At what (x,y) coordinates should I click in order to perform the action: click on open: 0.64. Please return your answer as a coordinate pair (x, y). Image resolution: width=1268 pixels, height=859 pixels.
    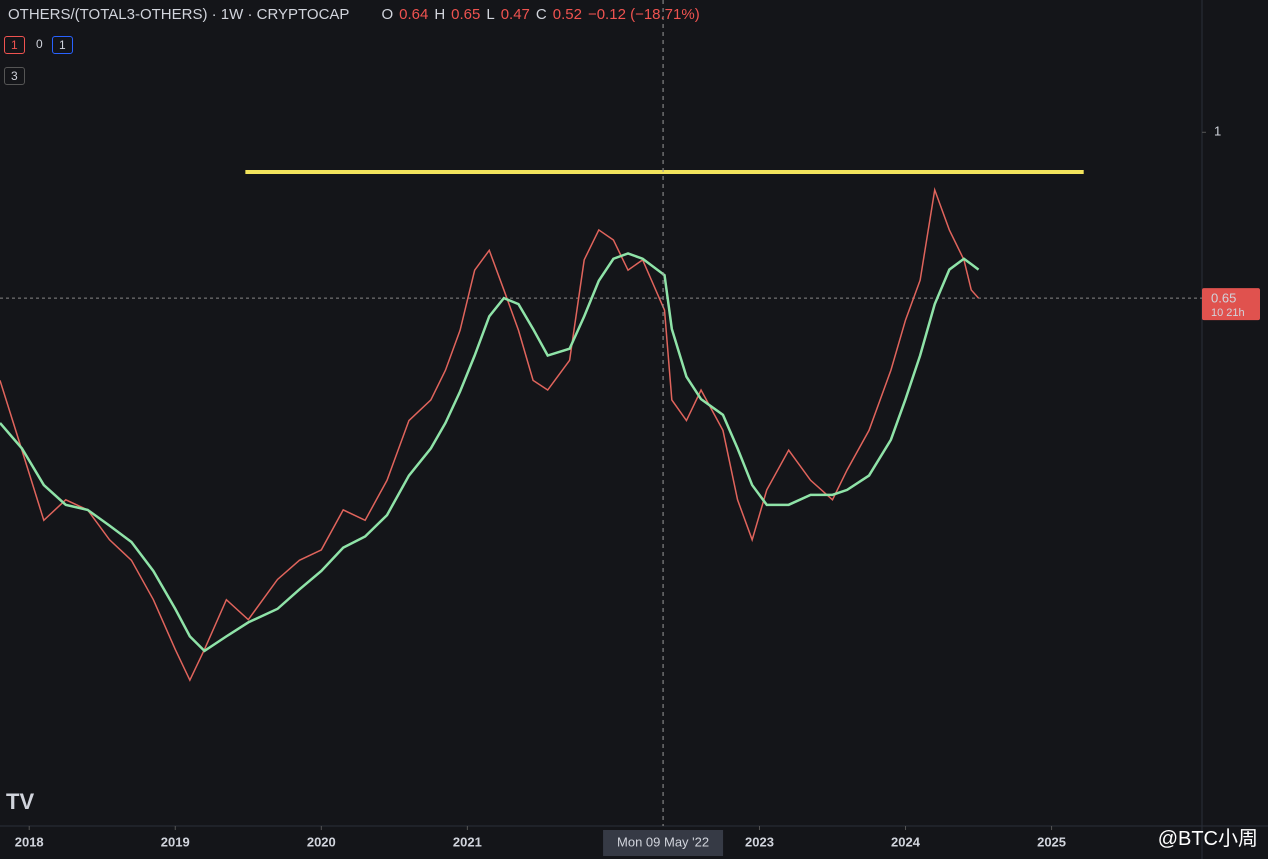
    Looking at the image, I should click on (414, 14).